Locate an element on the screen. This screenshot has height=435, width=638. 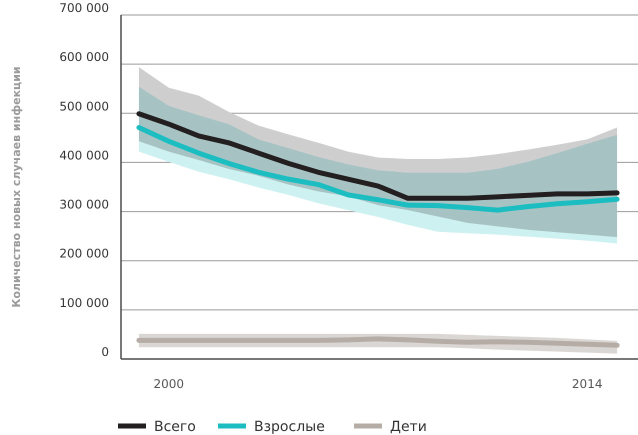
y-tick-label: 500 000 is located at coordinates (84, 106).